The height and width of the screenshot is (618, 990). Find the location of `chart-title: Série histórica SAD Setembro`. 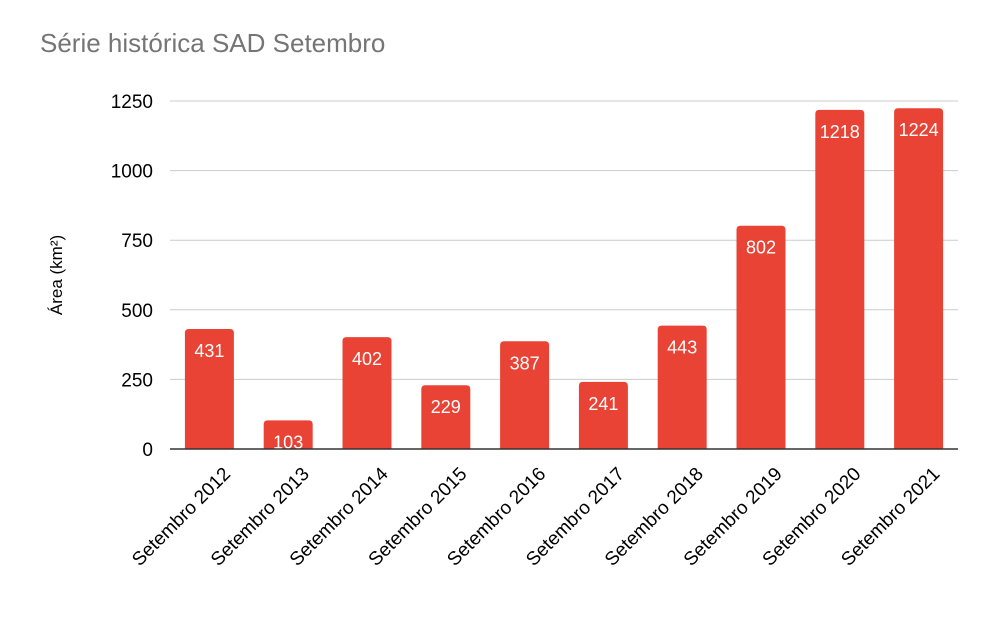

chart-title: Série histórica SAD Setembro is located at coordinates (213, 43).